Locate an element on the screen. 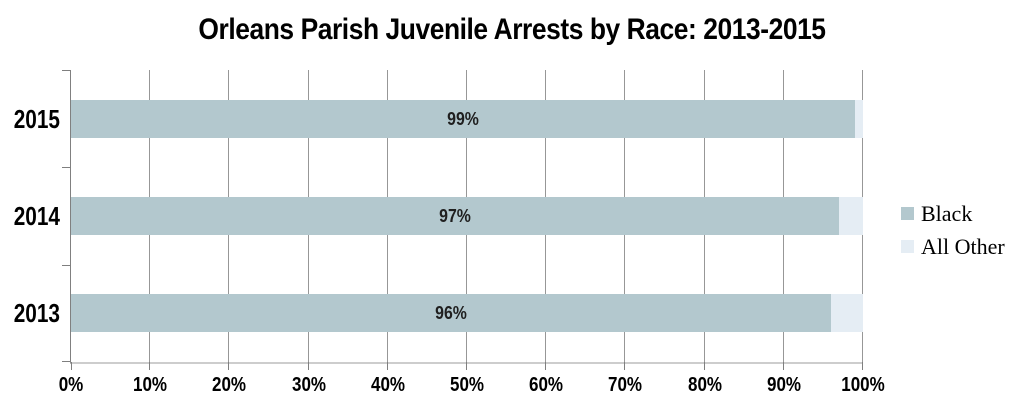  x-axis-tick-label: 60% is located at coordinates (546, 385).